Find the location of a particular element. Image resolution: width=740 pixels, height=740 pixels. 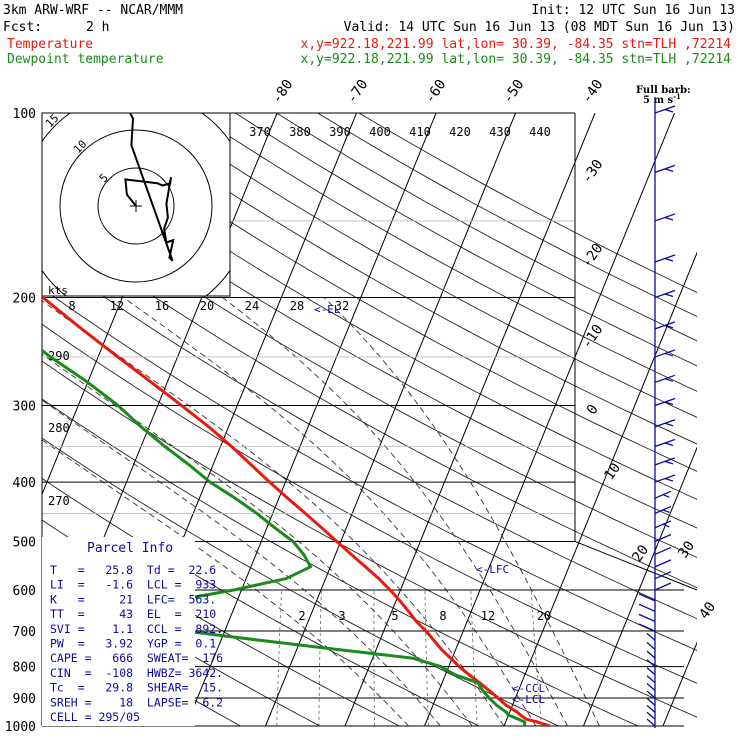

isentrope-label: 420 is located at coordinates (460, 132).